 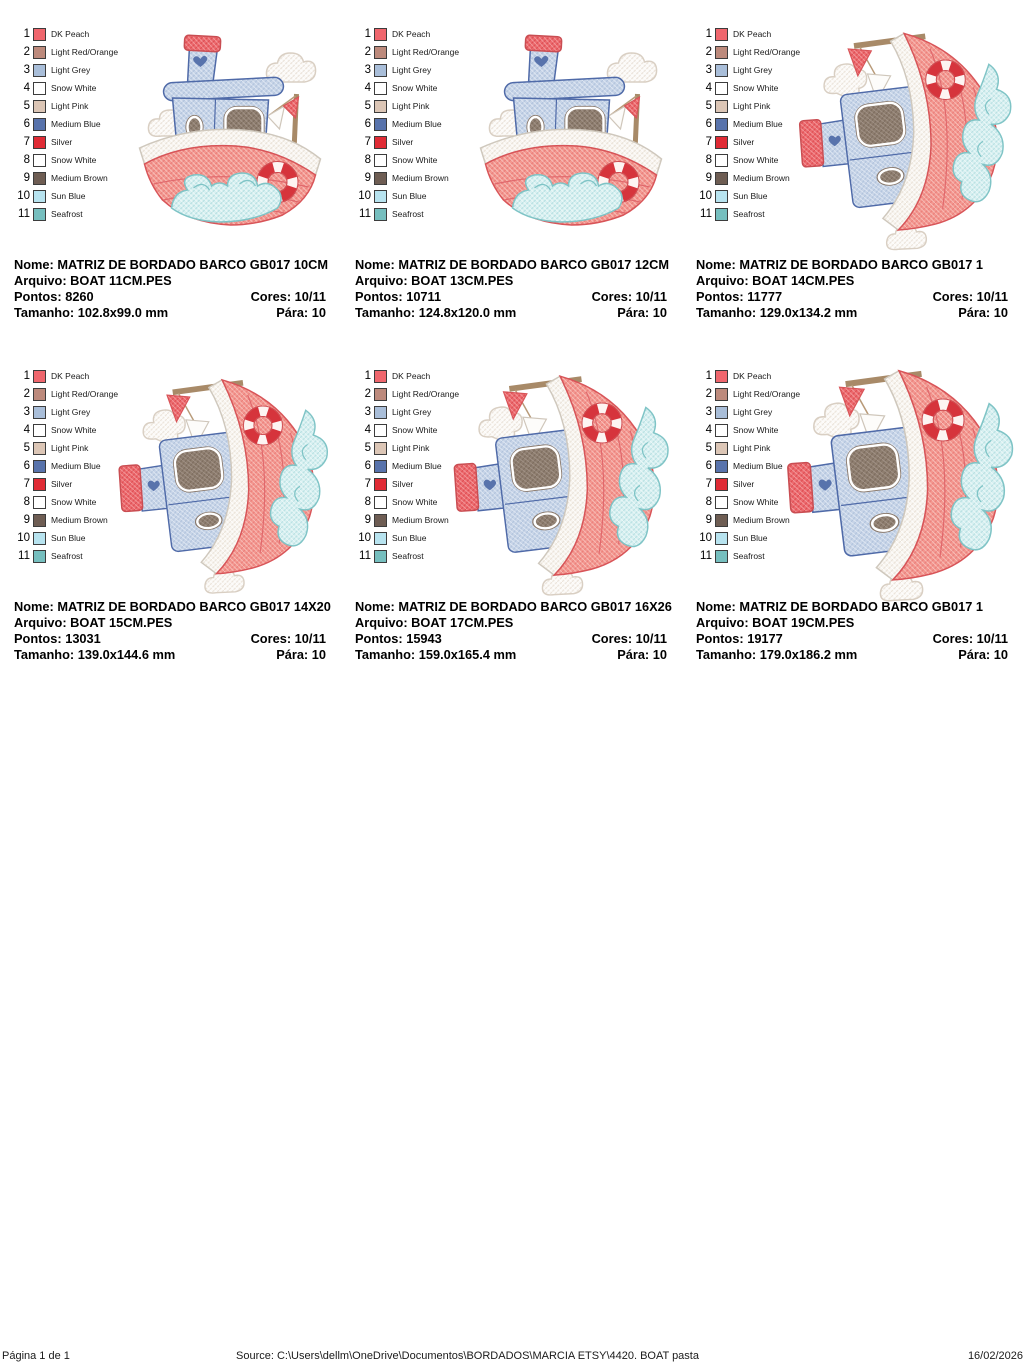 I want to click on design-size-line: Tamanho: 124.8x120.0 mm Pára: 10, so click(x=511, y=313).